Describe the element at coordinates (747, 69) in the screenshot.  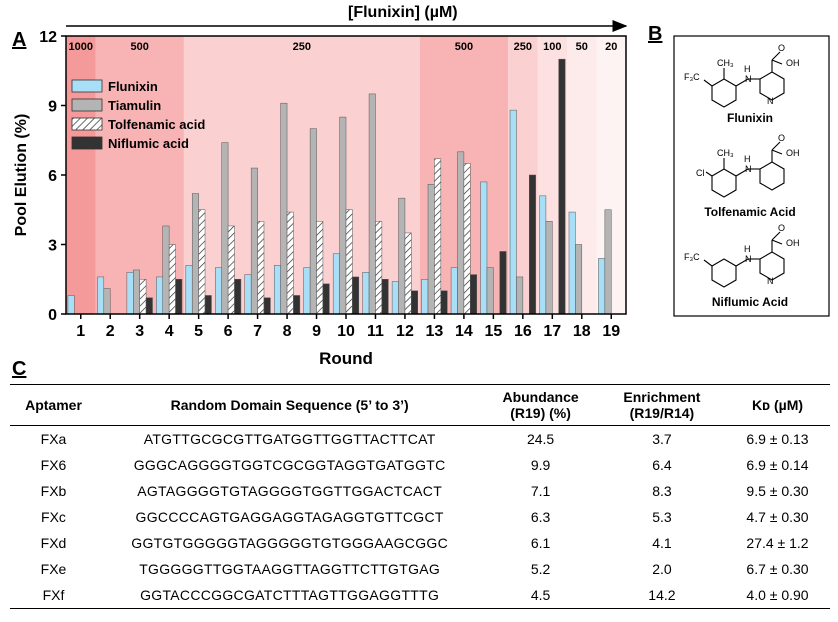
I see `flunixin-h: H` at that location.